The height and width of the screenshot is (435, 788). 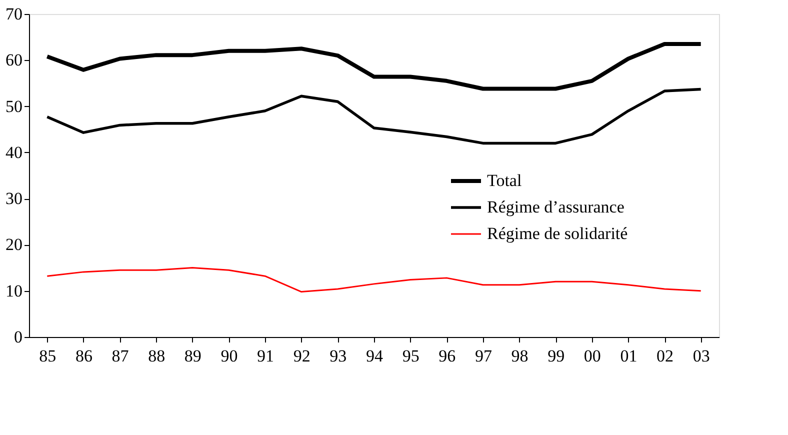 What do you see at coordinates (157, 356) in the screenshot?
I see `x-tick-label: 88` at bounding box center [157, 356].